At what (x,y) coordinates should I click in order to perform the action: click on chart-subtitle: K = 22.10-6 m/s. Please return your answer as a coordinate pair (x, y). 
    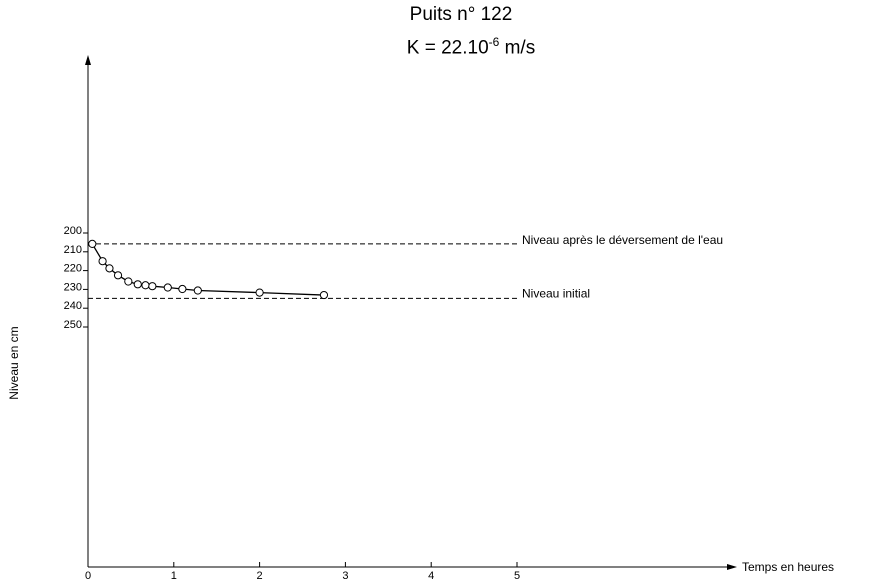
    Looking at the image, I should click on (456, 47).